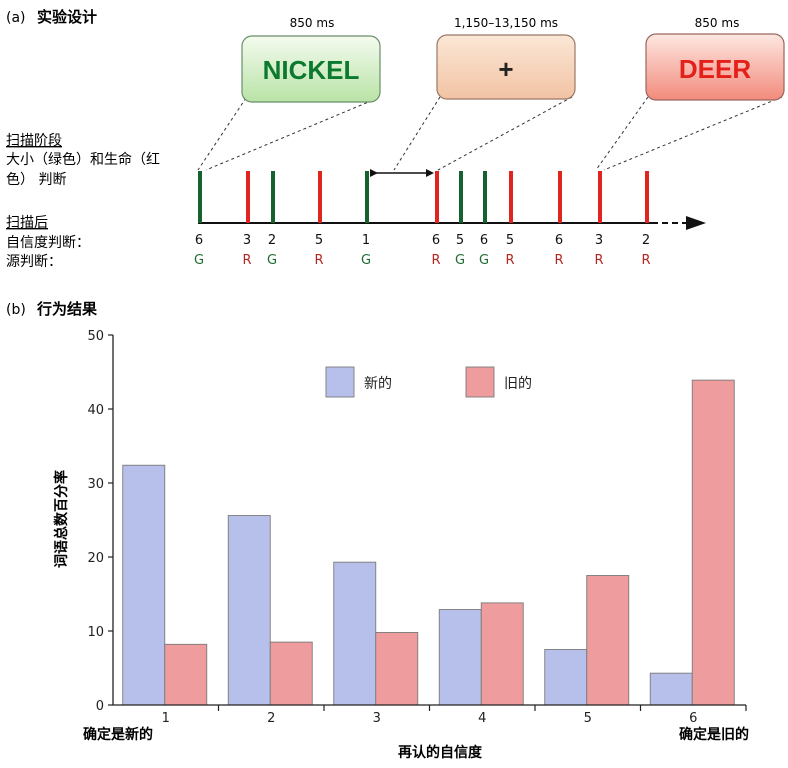  What do you see at coordinates (166, 718) in the screenshot?
I see `x-tick-label: 1` at bounding box center [166, 718].